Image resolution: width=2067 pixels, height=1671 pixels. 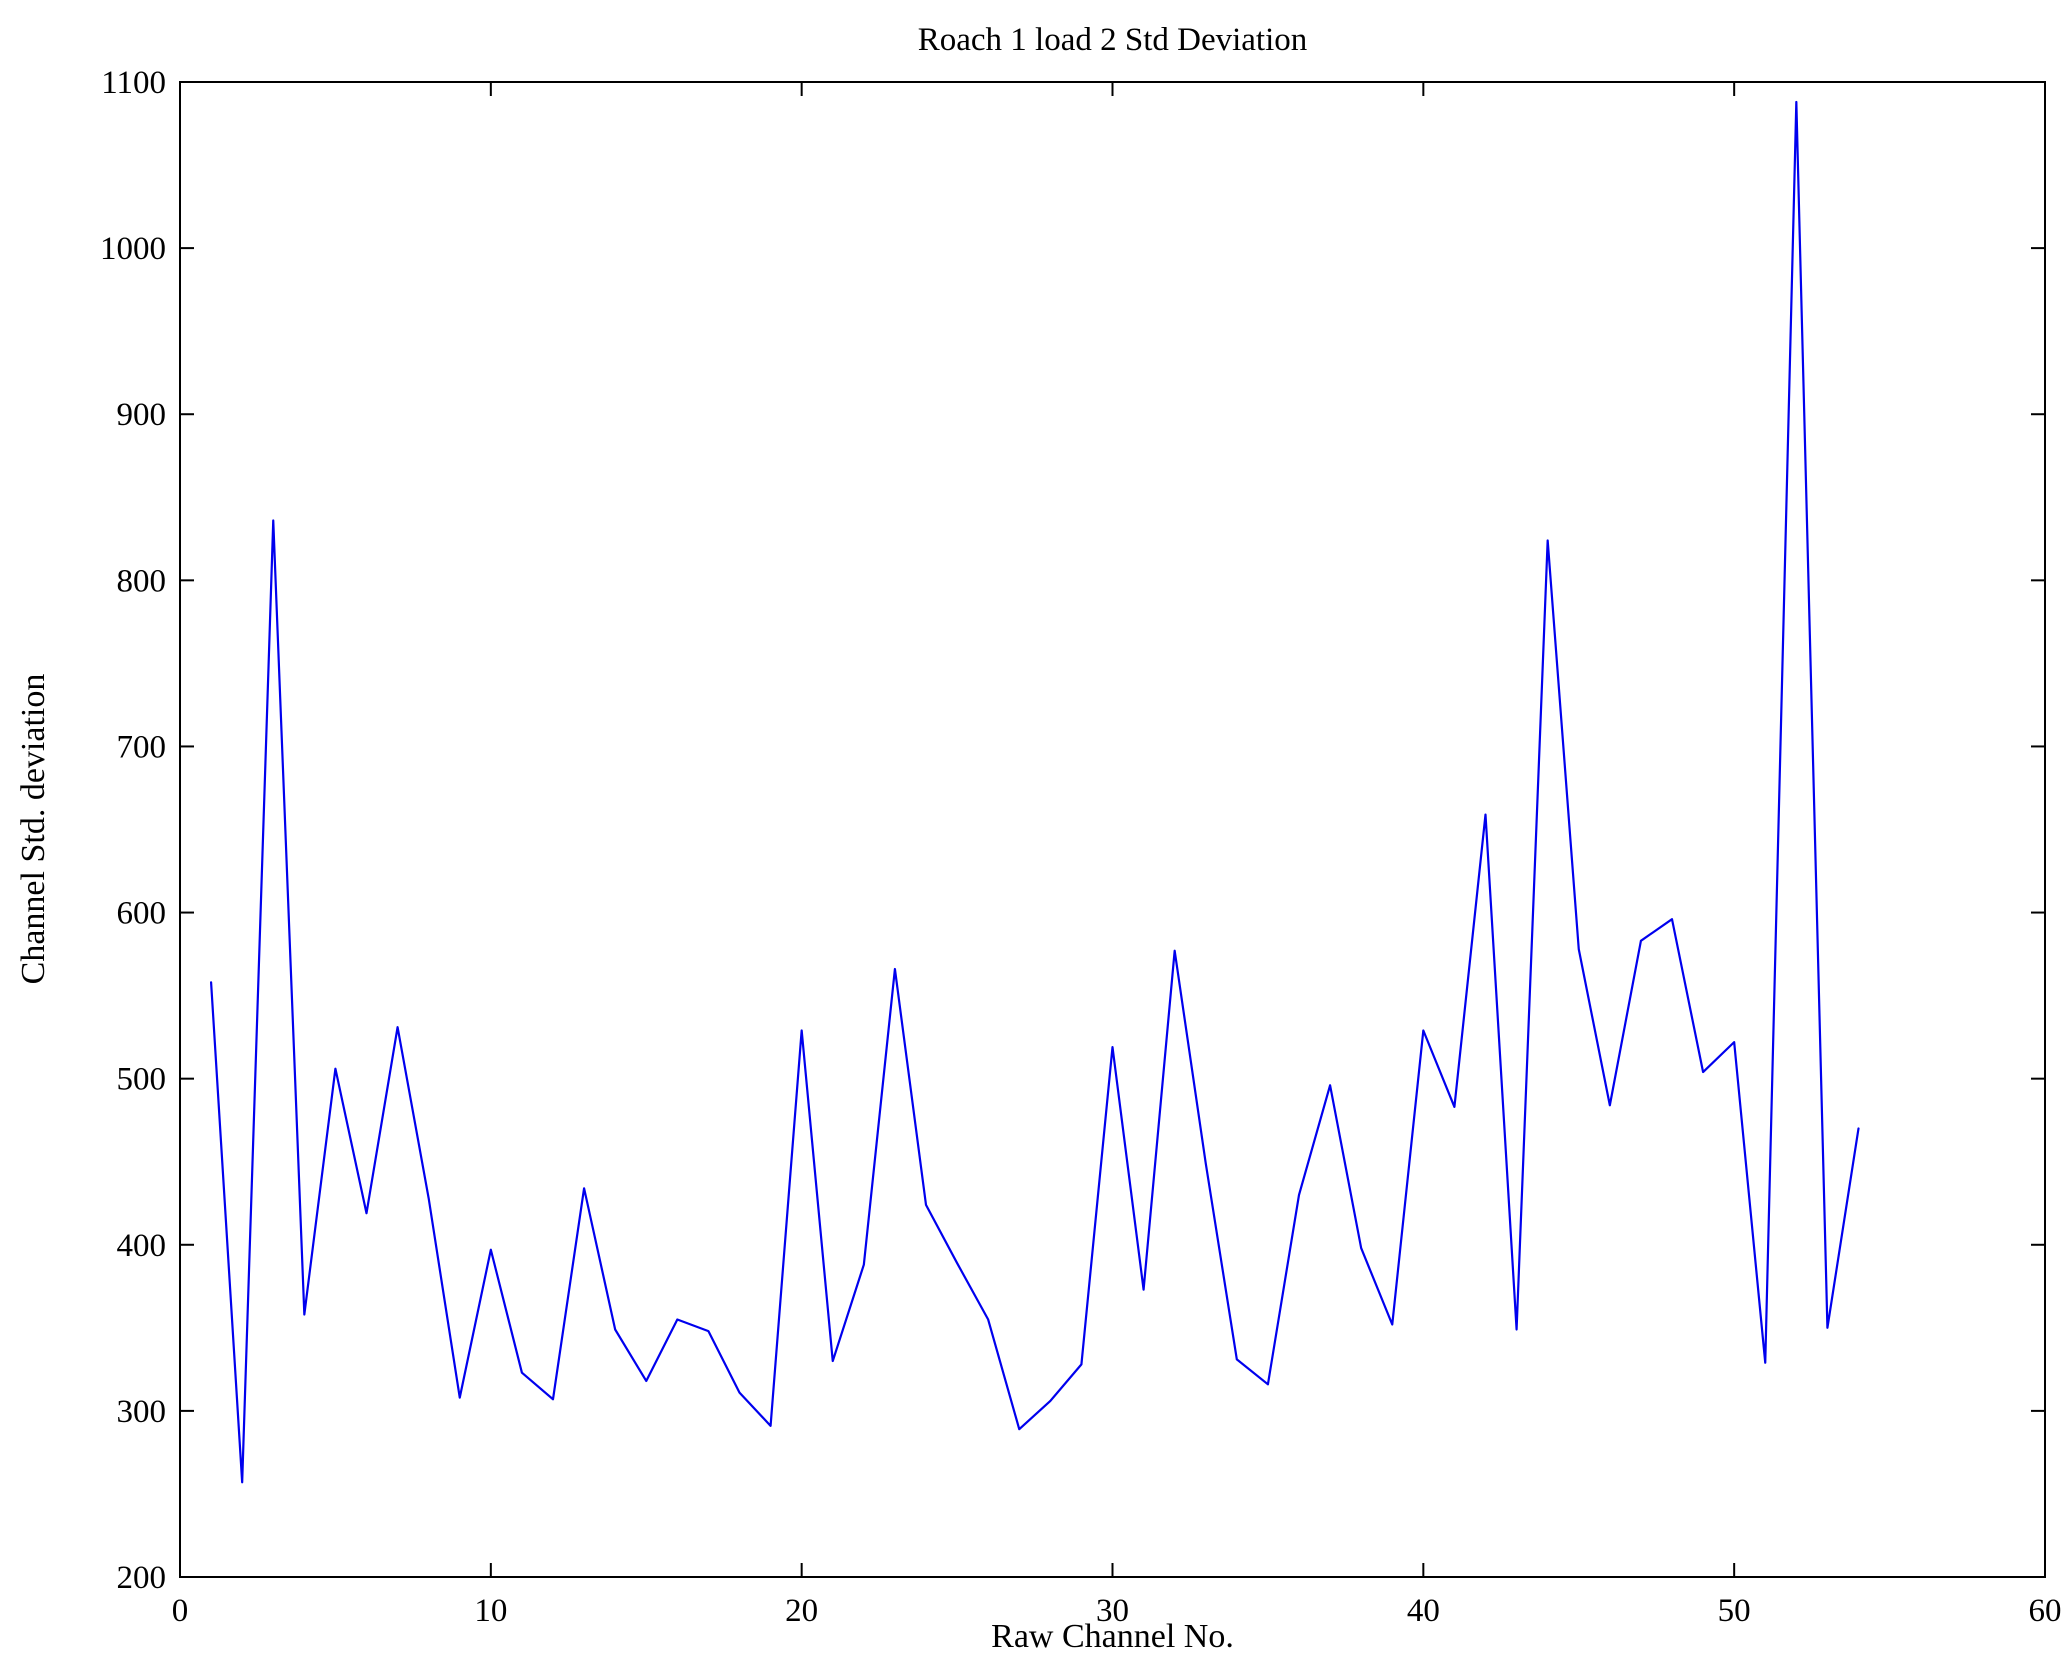 What do you see at coordinates (142, 415) in the screenshot?
I see `y-tick-label: 900` at bounding box center [142, 415].